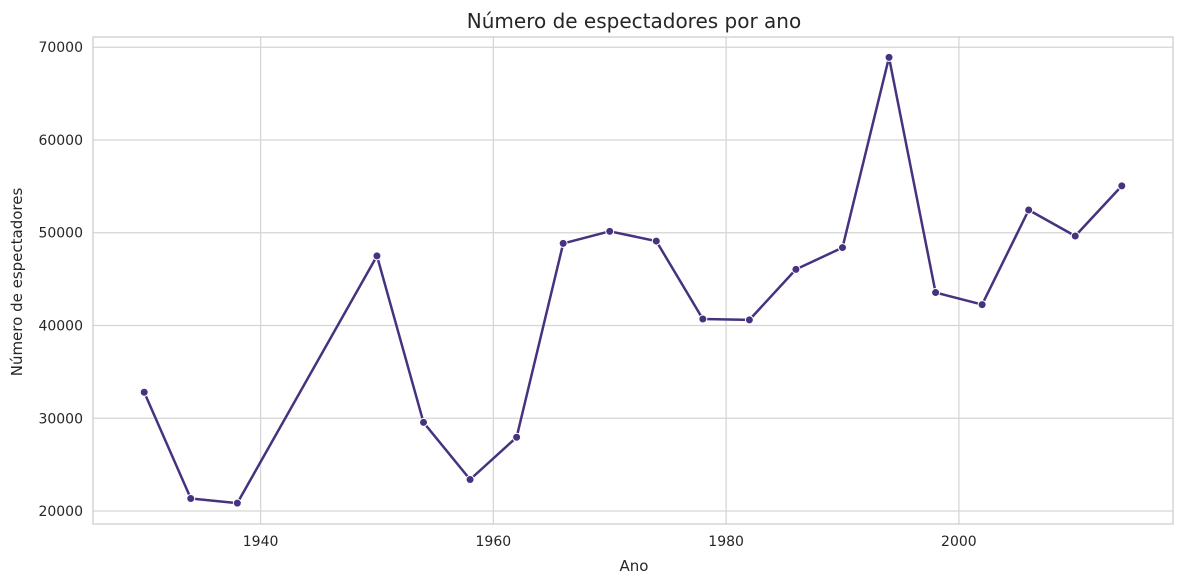  Describe the element at coordinates (60, 234) in the screenshot. I see `y-tick-label: 50000` at that location.